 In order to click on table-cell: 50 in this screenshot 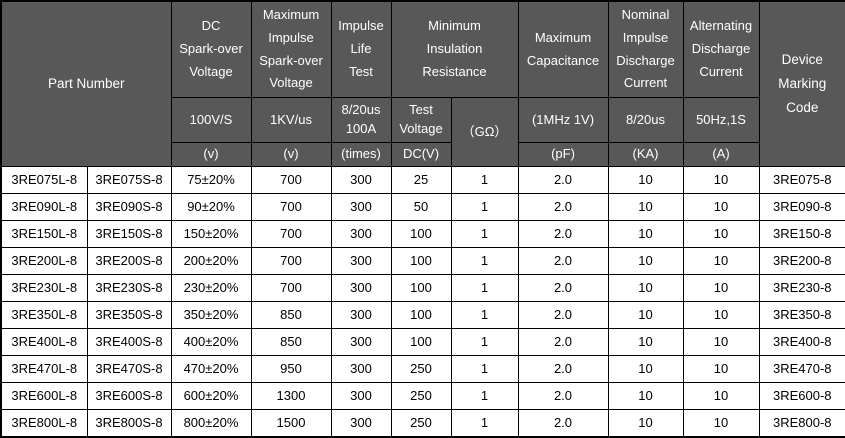, I will do `click(421, 206)`.